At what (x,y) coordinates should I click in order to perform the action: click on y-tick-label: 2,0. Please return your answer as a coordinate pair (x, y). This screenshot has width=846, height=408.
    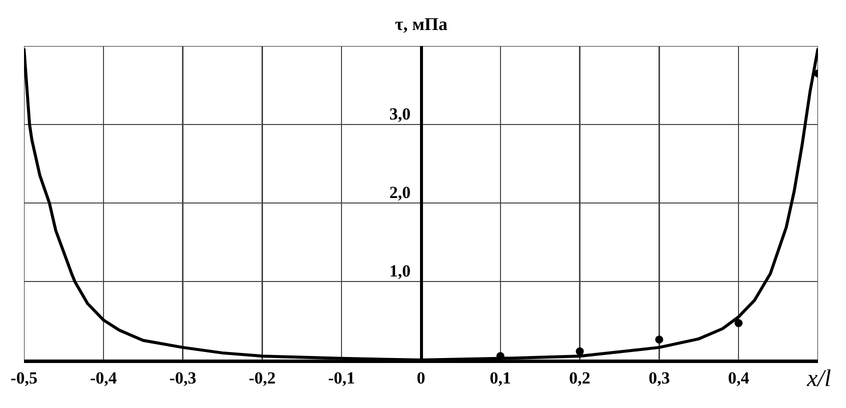
    Looking at the image, I should click on (400, 192).